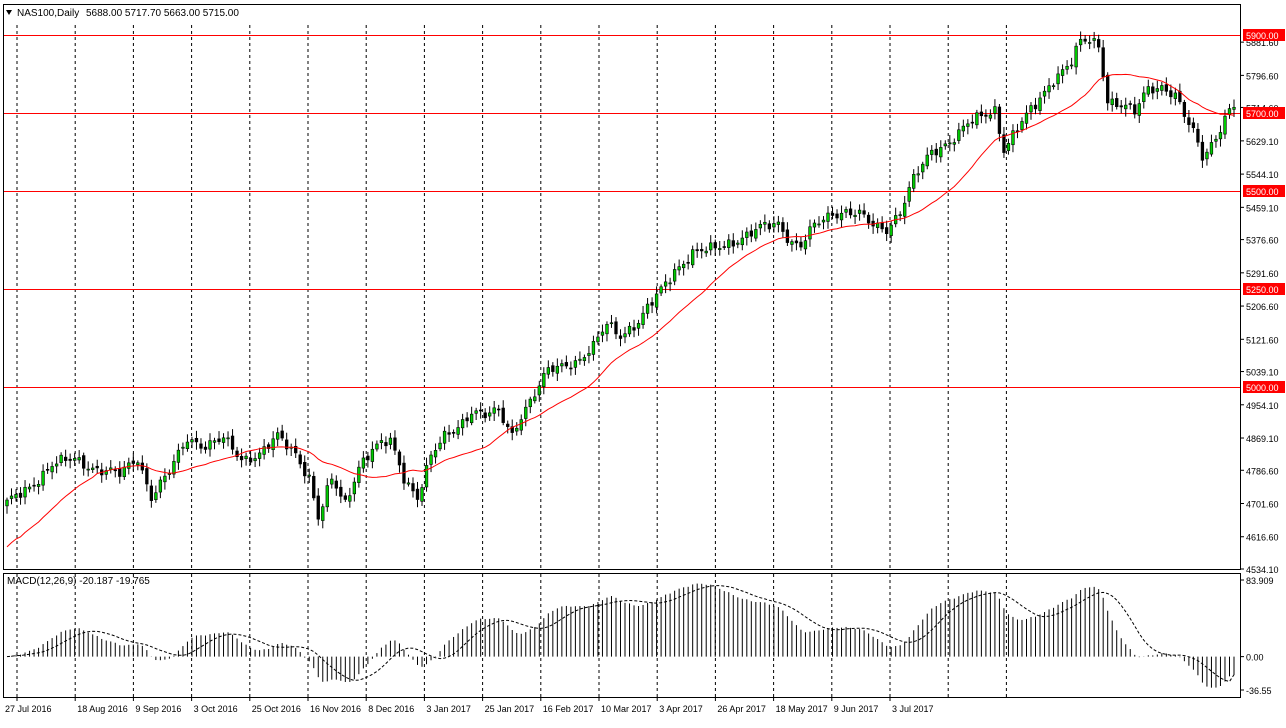 The image size is (1286, 728). Describe the element at coordinates (1262, 505) in the screenshot. I see `y-tick-label: 4701.60` at that location.